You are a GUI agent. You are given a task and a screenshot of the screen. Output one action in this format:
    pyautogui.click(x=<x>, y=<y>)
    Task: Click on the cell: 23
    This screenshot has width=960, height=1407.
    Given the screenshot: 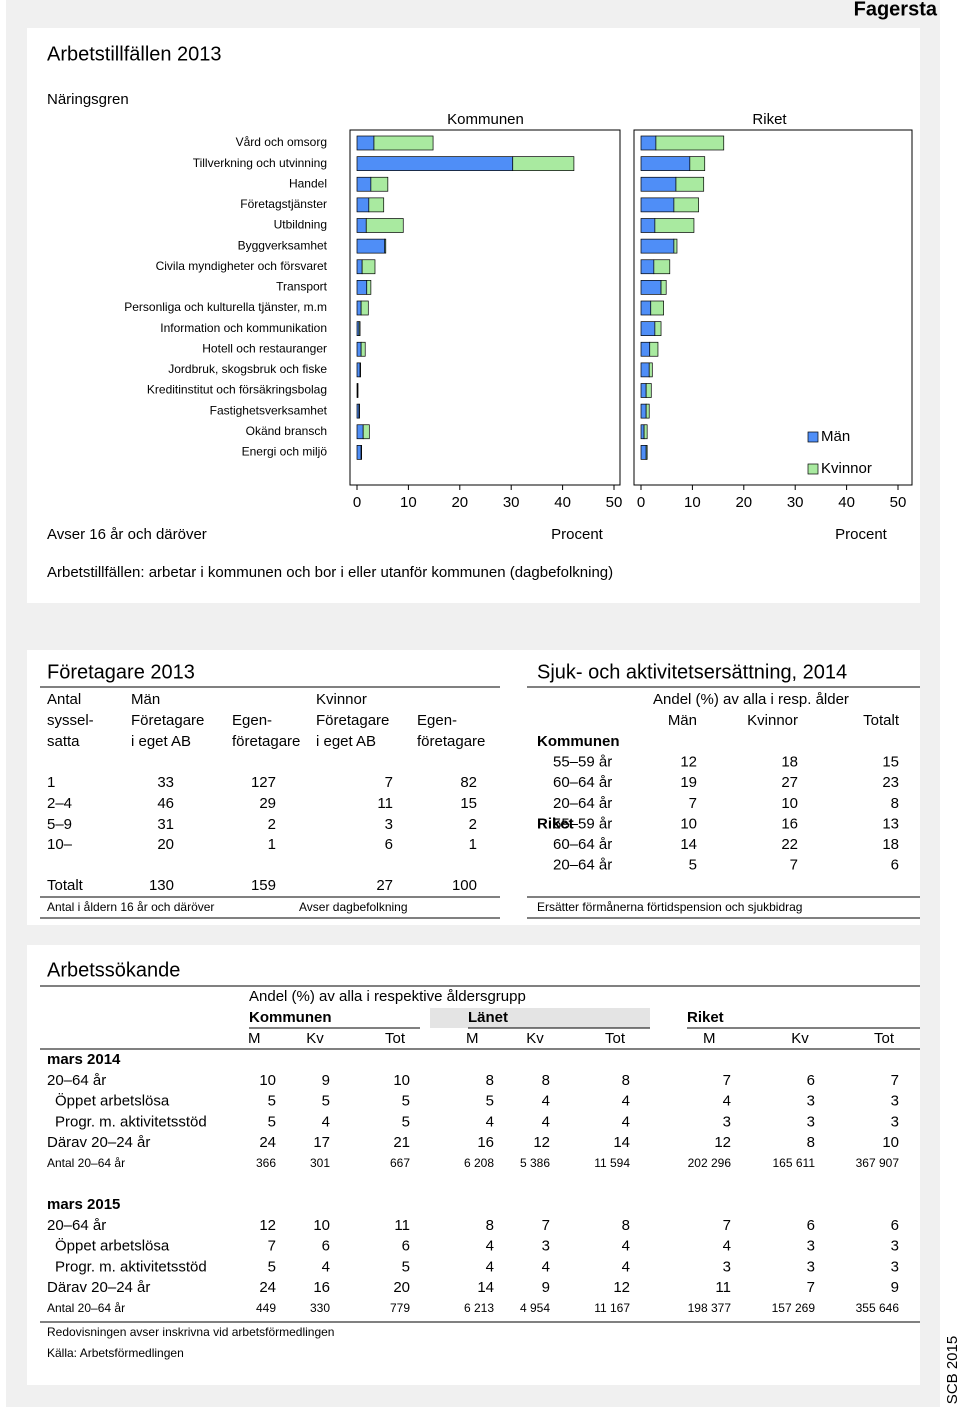 What is the action you would take?
    pyautogui.click(x=890, y=782)
    